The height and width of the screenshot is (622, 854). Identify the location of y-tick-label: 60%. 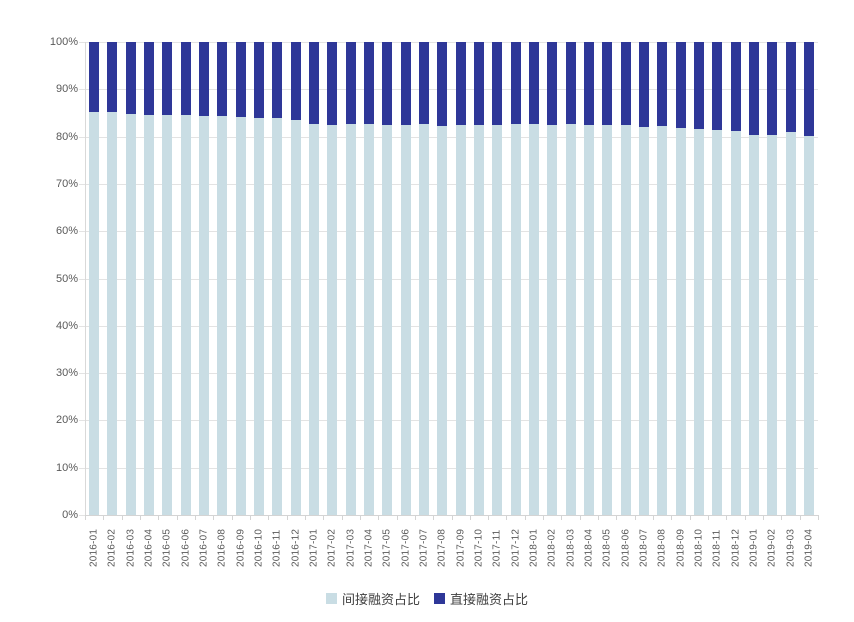
(66, 231).